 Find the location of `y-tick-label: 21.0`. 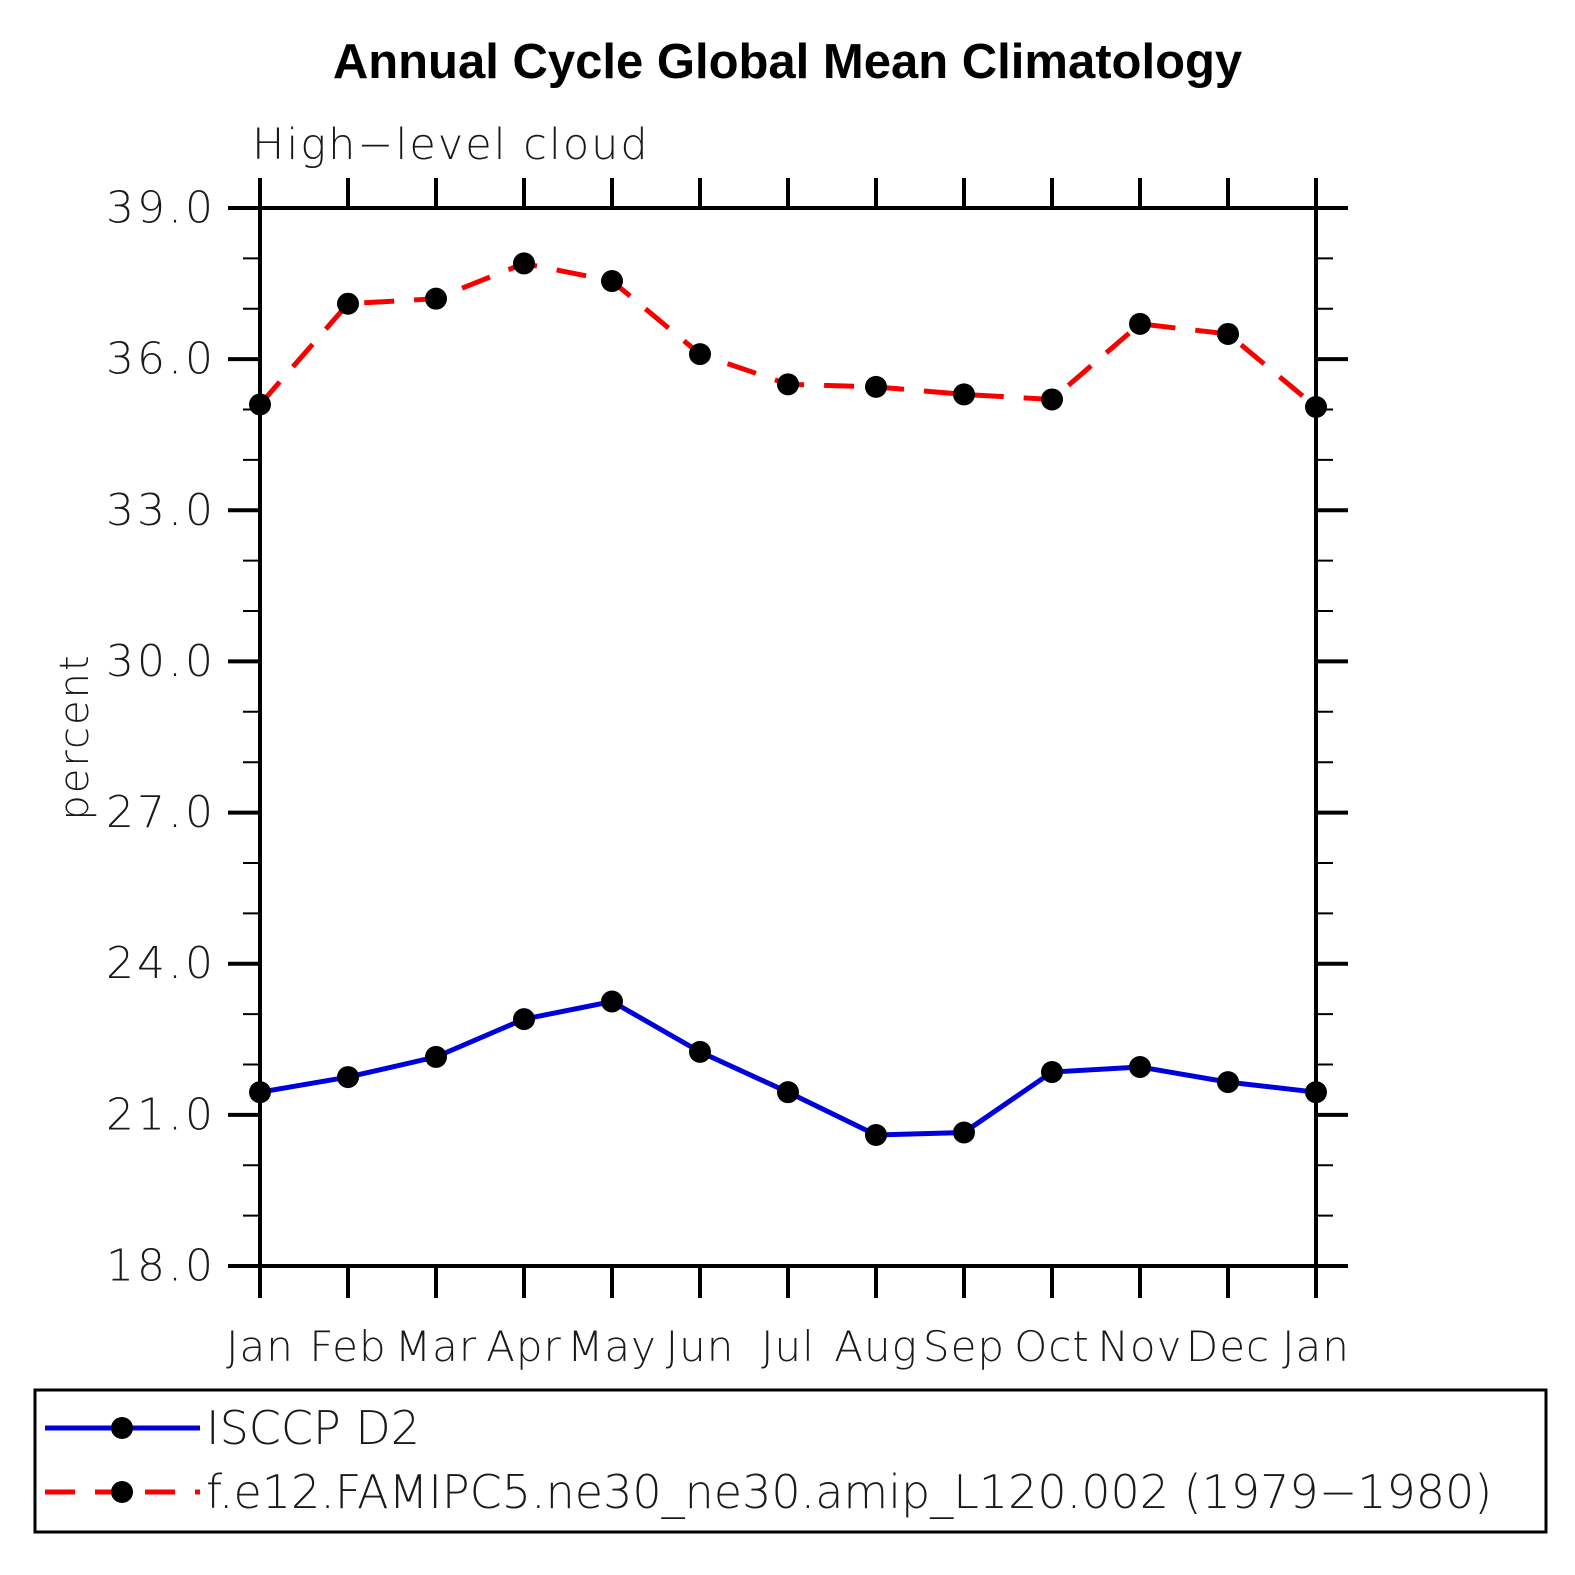

y-tick-label: 21.0 is located at coordinates (161, 1114).